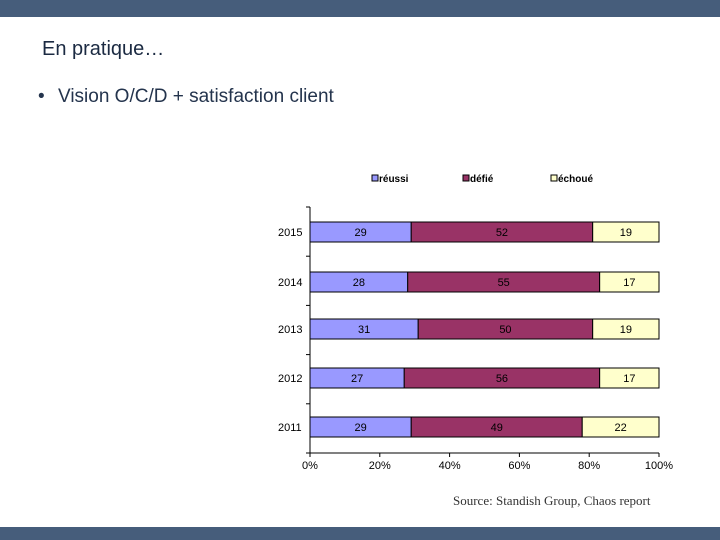 The image size is (720, 540). What do you see at coordinates (589, 466) in the screenshot?
I see `x-tick-label: 80%` at bounding box center [589, 466].